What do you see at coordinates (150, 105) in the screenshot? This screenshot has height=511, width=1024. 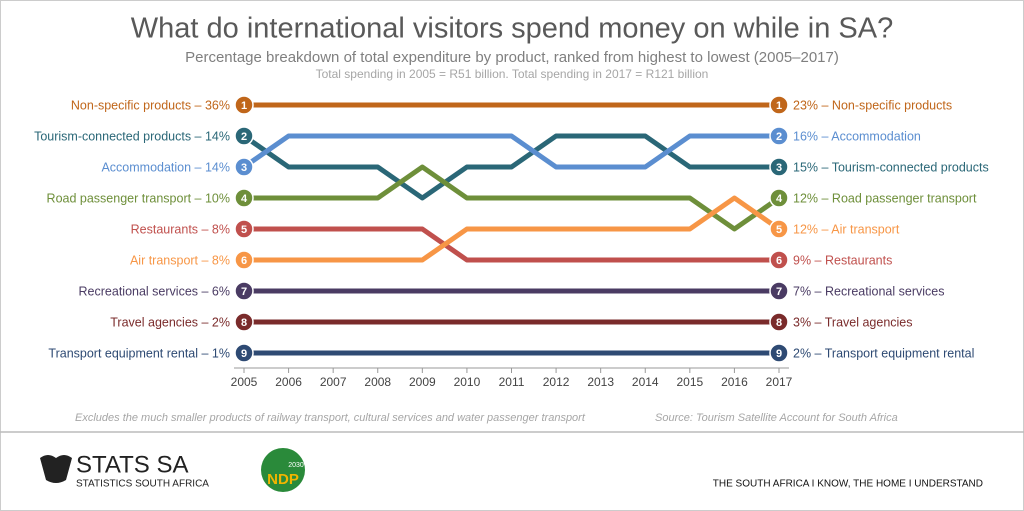 I see `series-label: Non-specific products – 36%` at bounding box center [150, 105].